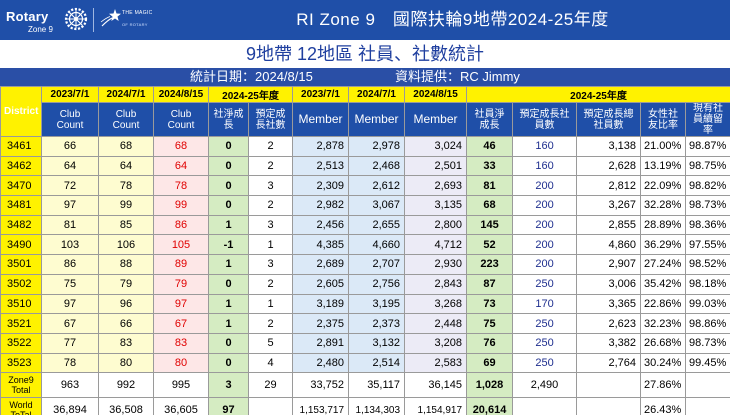 This screenshot has width=730, height=415. What do you see at coordinates (321, 385) in the screenshot?
I see `total-member-2023: 33,752` at bounding box center [321, 385].